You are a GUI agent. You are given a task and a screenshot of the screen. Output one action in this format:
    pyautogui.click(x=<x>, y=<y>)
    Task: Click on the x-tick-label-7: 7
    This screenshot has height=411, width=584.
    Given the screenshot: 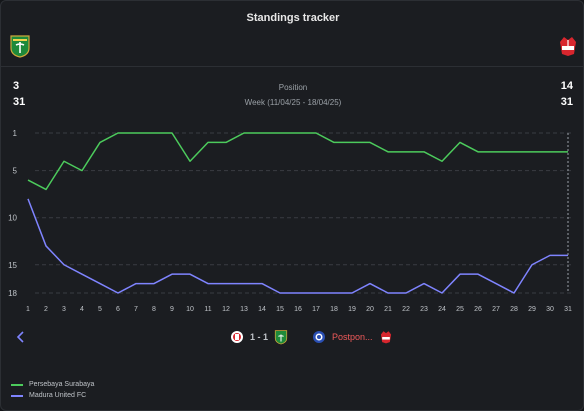 What is the action you would take?
    pyautogui.click(x=136, y=309)
    